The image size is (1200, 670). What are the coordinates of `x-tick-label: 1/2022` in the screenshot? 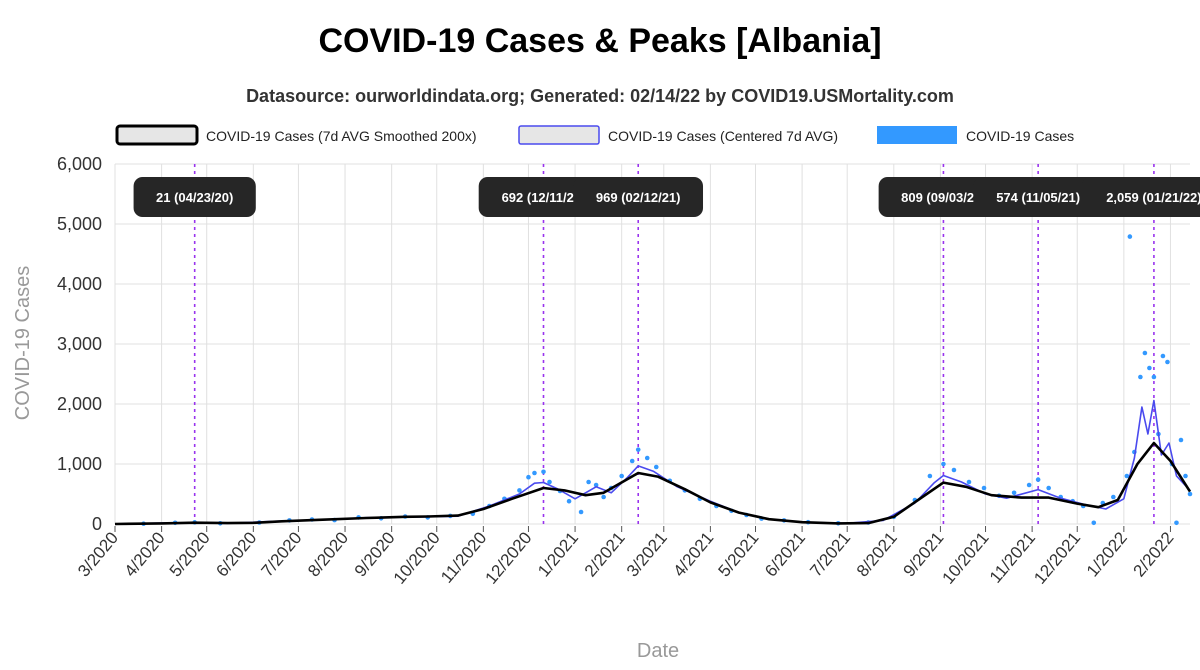 It's located at (1107, 554).